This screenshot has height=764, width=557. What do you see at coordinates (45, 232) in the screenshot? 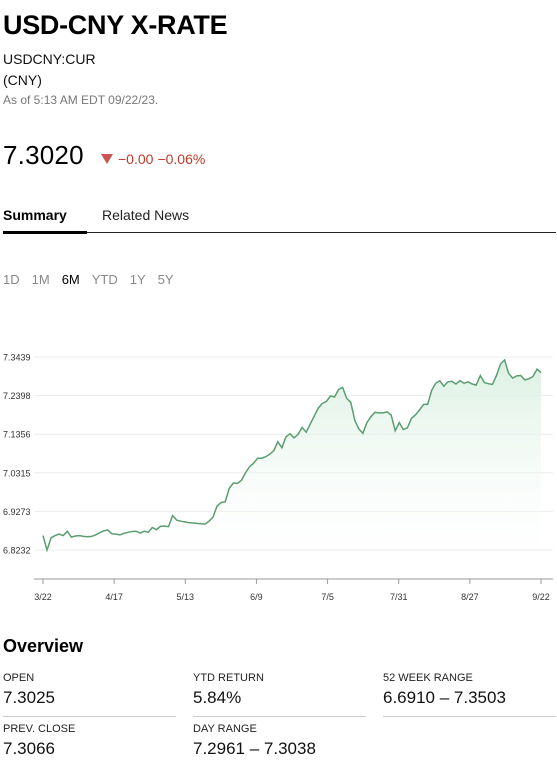
I see `active-tab-indicator` at bounding box center [45, 232].